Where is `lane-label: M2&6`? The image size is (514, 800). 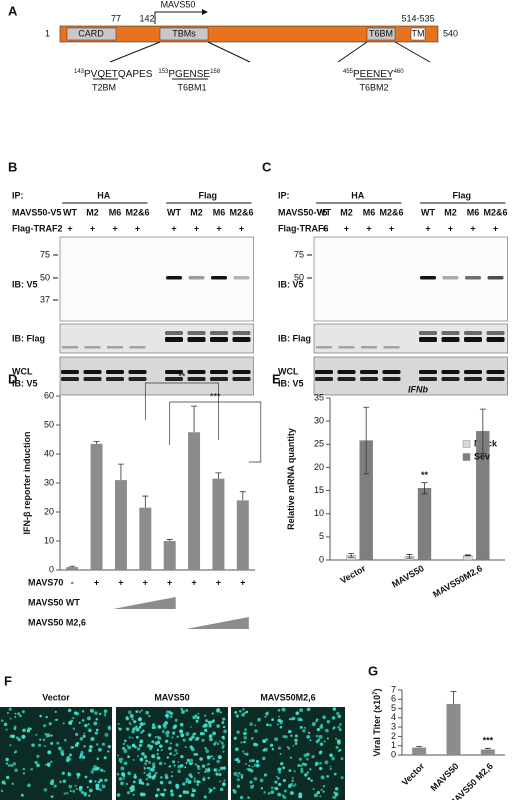
lane-label: M2&6 is located at coordinates (391, 212).